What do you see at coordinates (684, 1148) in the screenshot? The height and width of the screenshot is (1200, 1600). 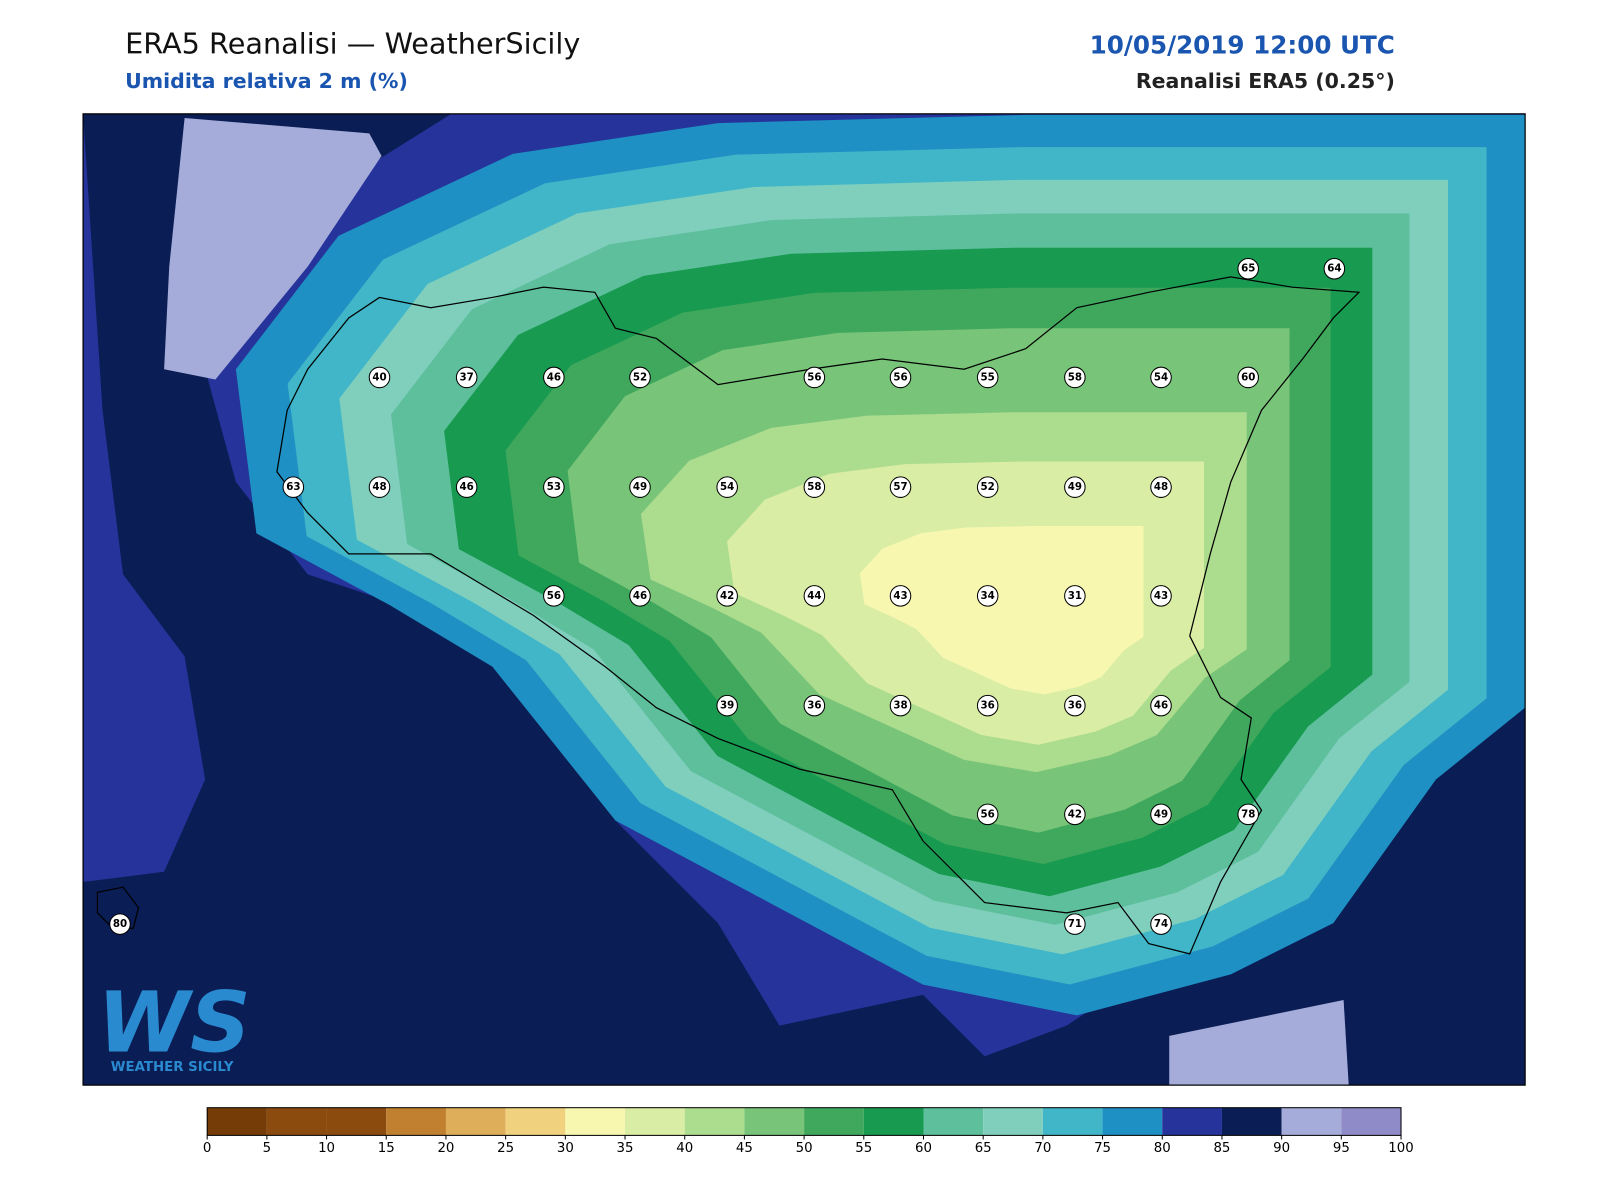 I see `colorbar-tick-label: 40` at bounding box center [684, 1148].